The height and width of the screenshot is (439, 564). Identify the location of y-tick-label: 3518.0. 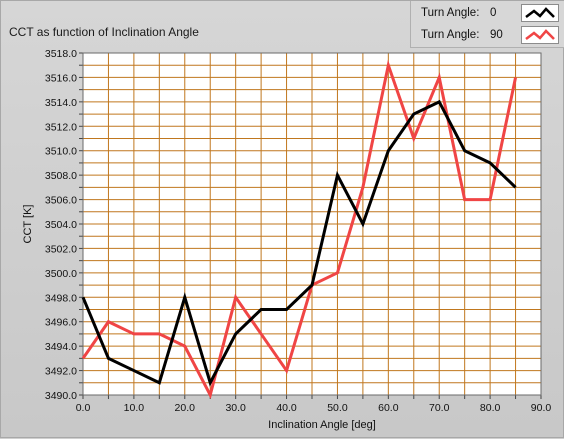
(61, 54).